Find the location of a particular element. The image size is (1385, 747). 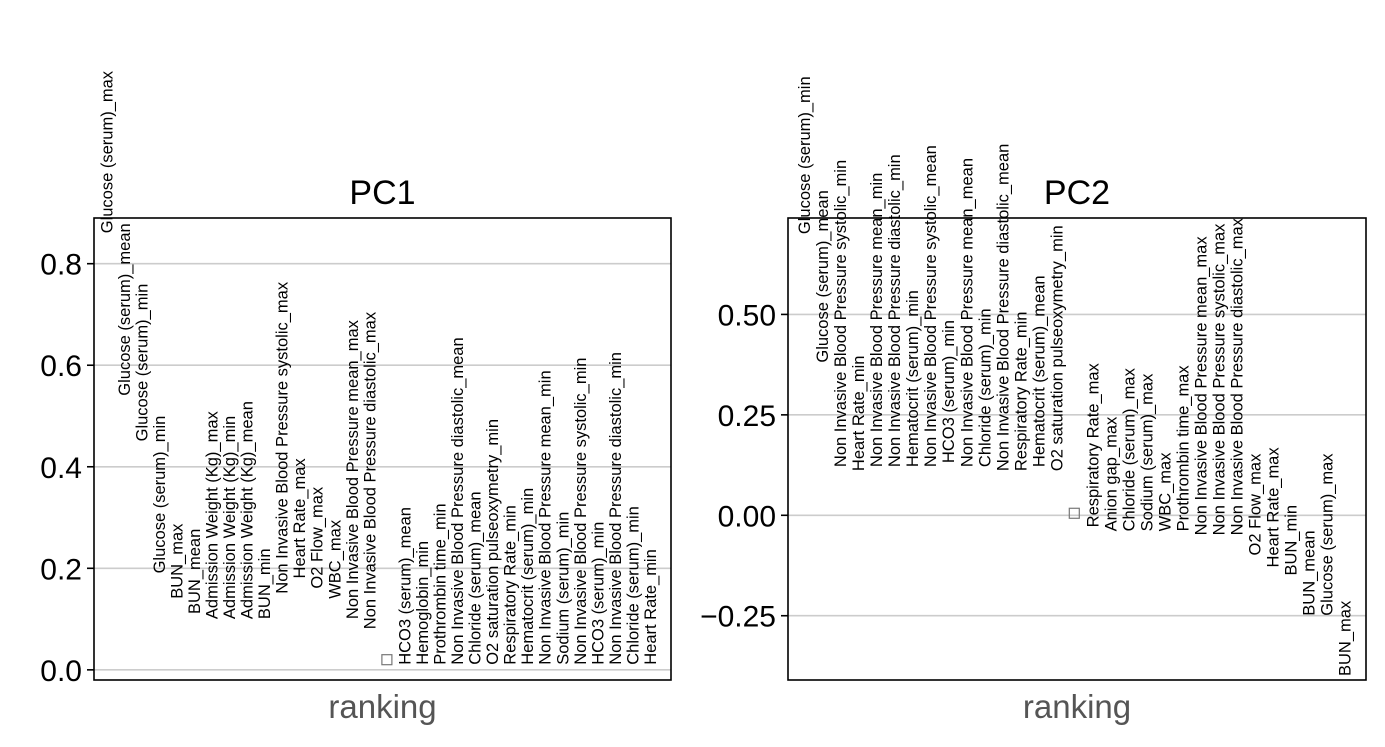

gene-label: Non Invasive Blood Pressure mean_mean is located at coordinates (967, 312).